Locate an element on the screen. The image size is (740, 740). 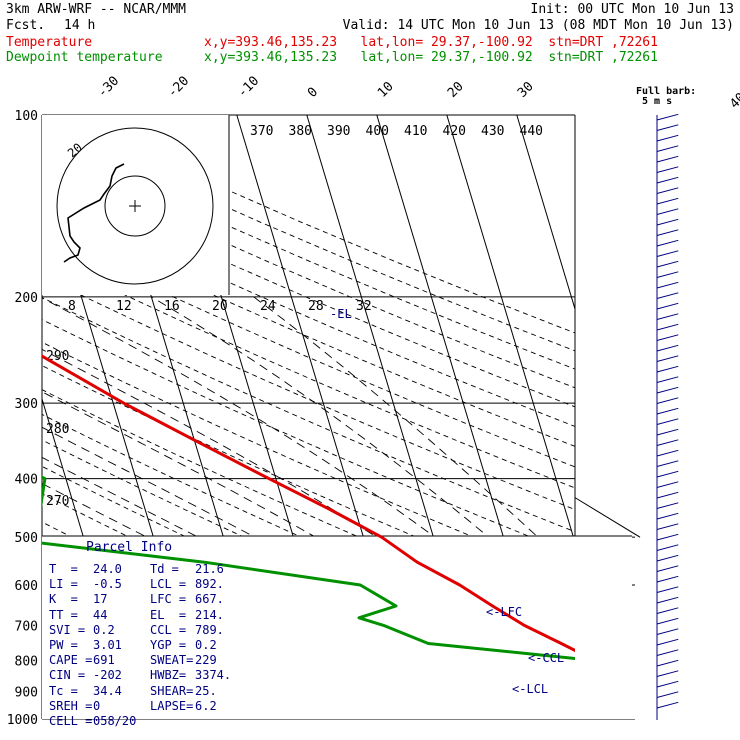
lcl-marker: <-LCL is located at coordinates (530, 689).